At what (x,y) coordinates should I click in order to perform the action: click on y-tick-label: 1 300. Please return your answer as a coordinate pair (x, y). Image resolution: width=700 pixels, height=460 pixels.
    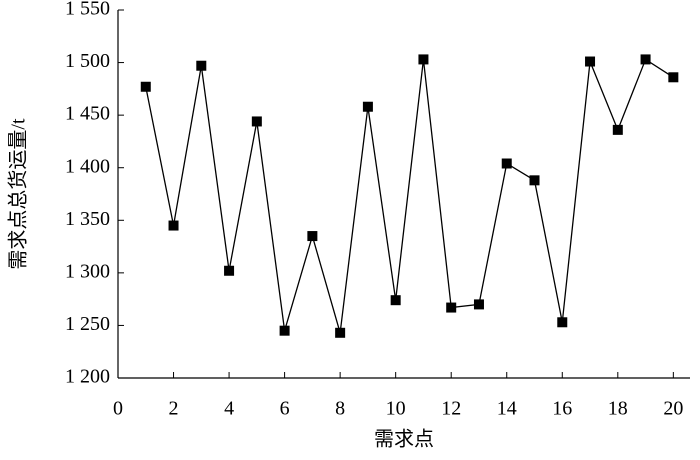
    Looking at the image, I should click on (87, 271).